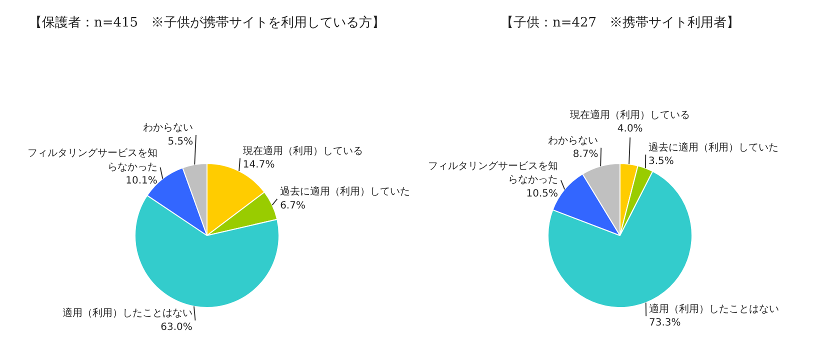  Describe the element at coordinates (542, 194) in the screenshot. I see `data-label: 10.5%` at that location.